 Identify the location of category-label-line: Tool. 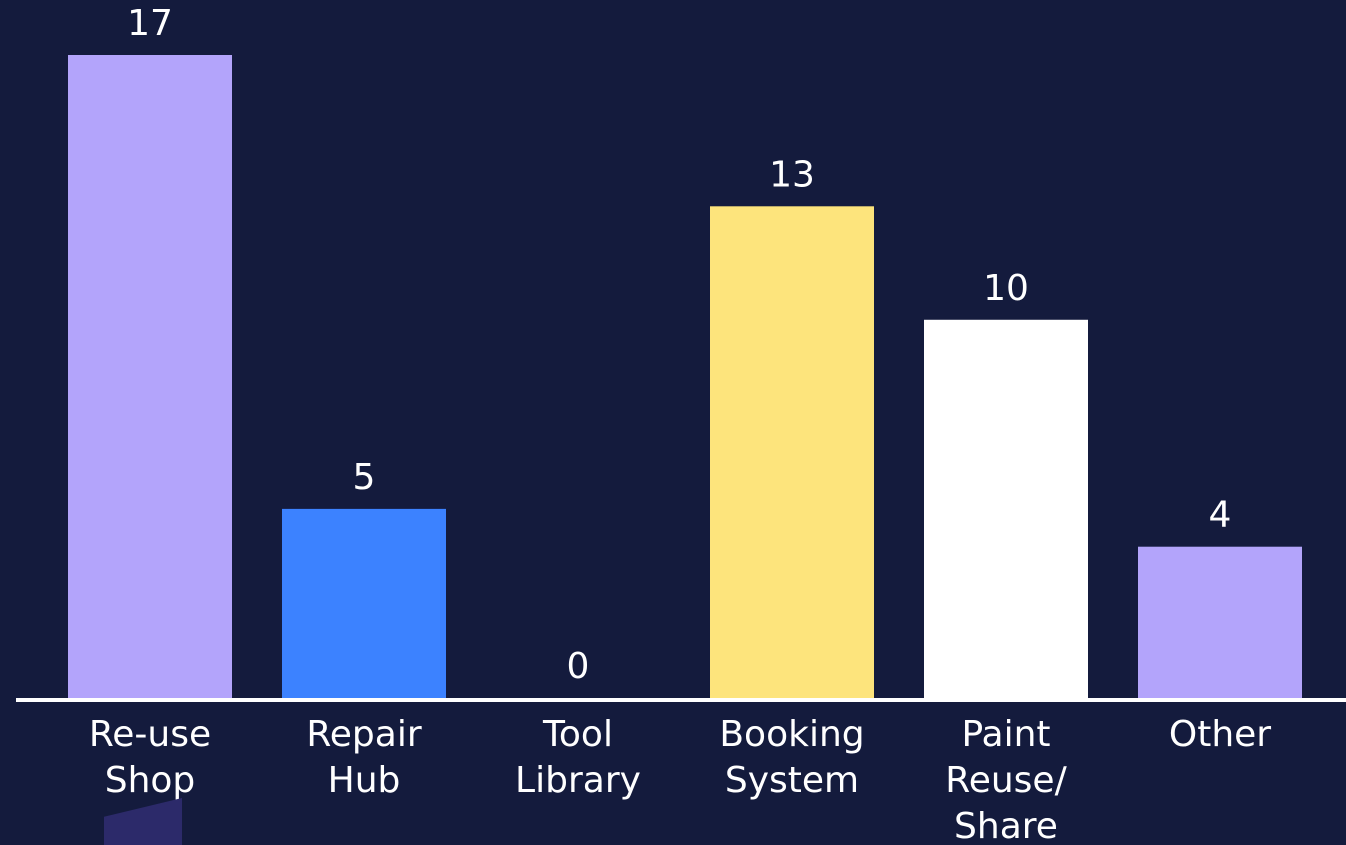
(577, 734).